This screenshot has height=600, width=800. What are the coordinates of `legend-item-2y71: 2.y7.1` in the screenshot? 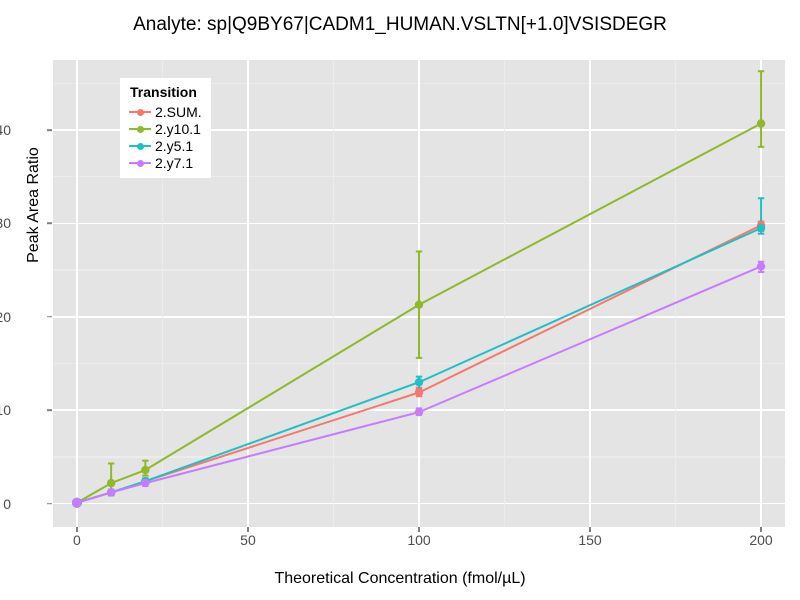 It's located at (165, 162).